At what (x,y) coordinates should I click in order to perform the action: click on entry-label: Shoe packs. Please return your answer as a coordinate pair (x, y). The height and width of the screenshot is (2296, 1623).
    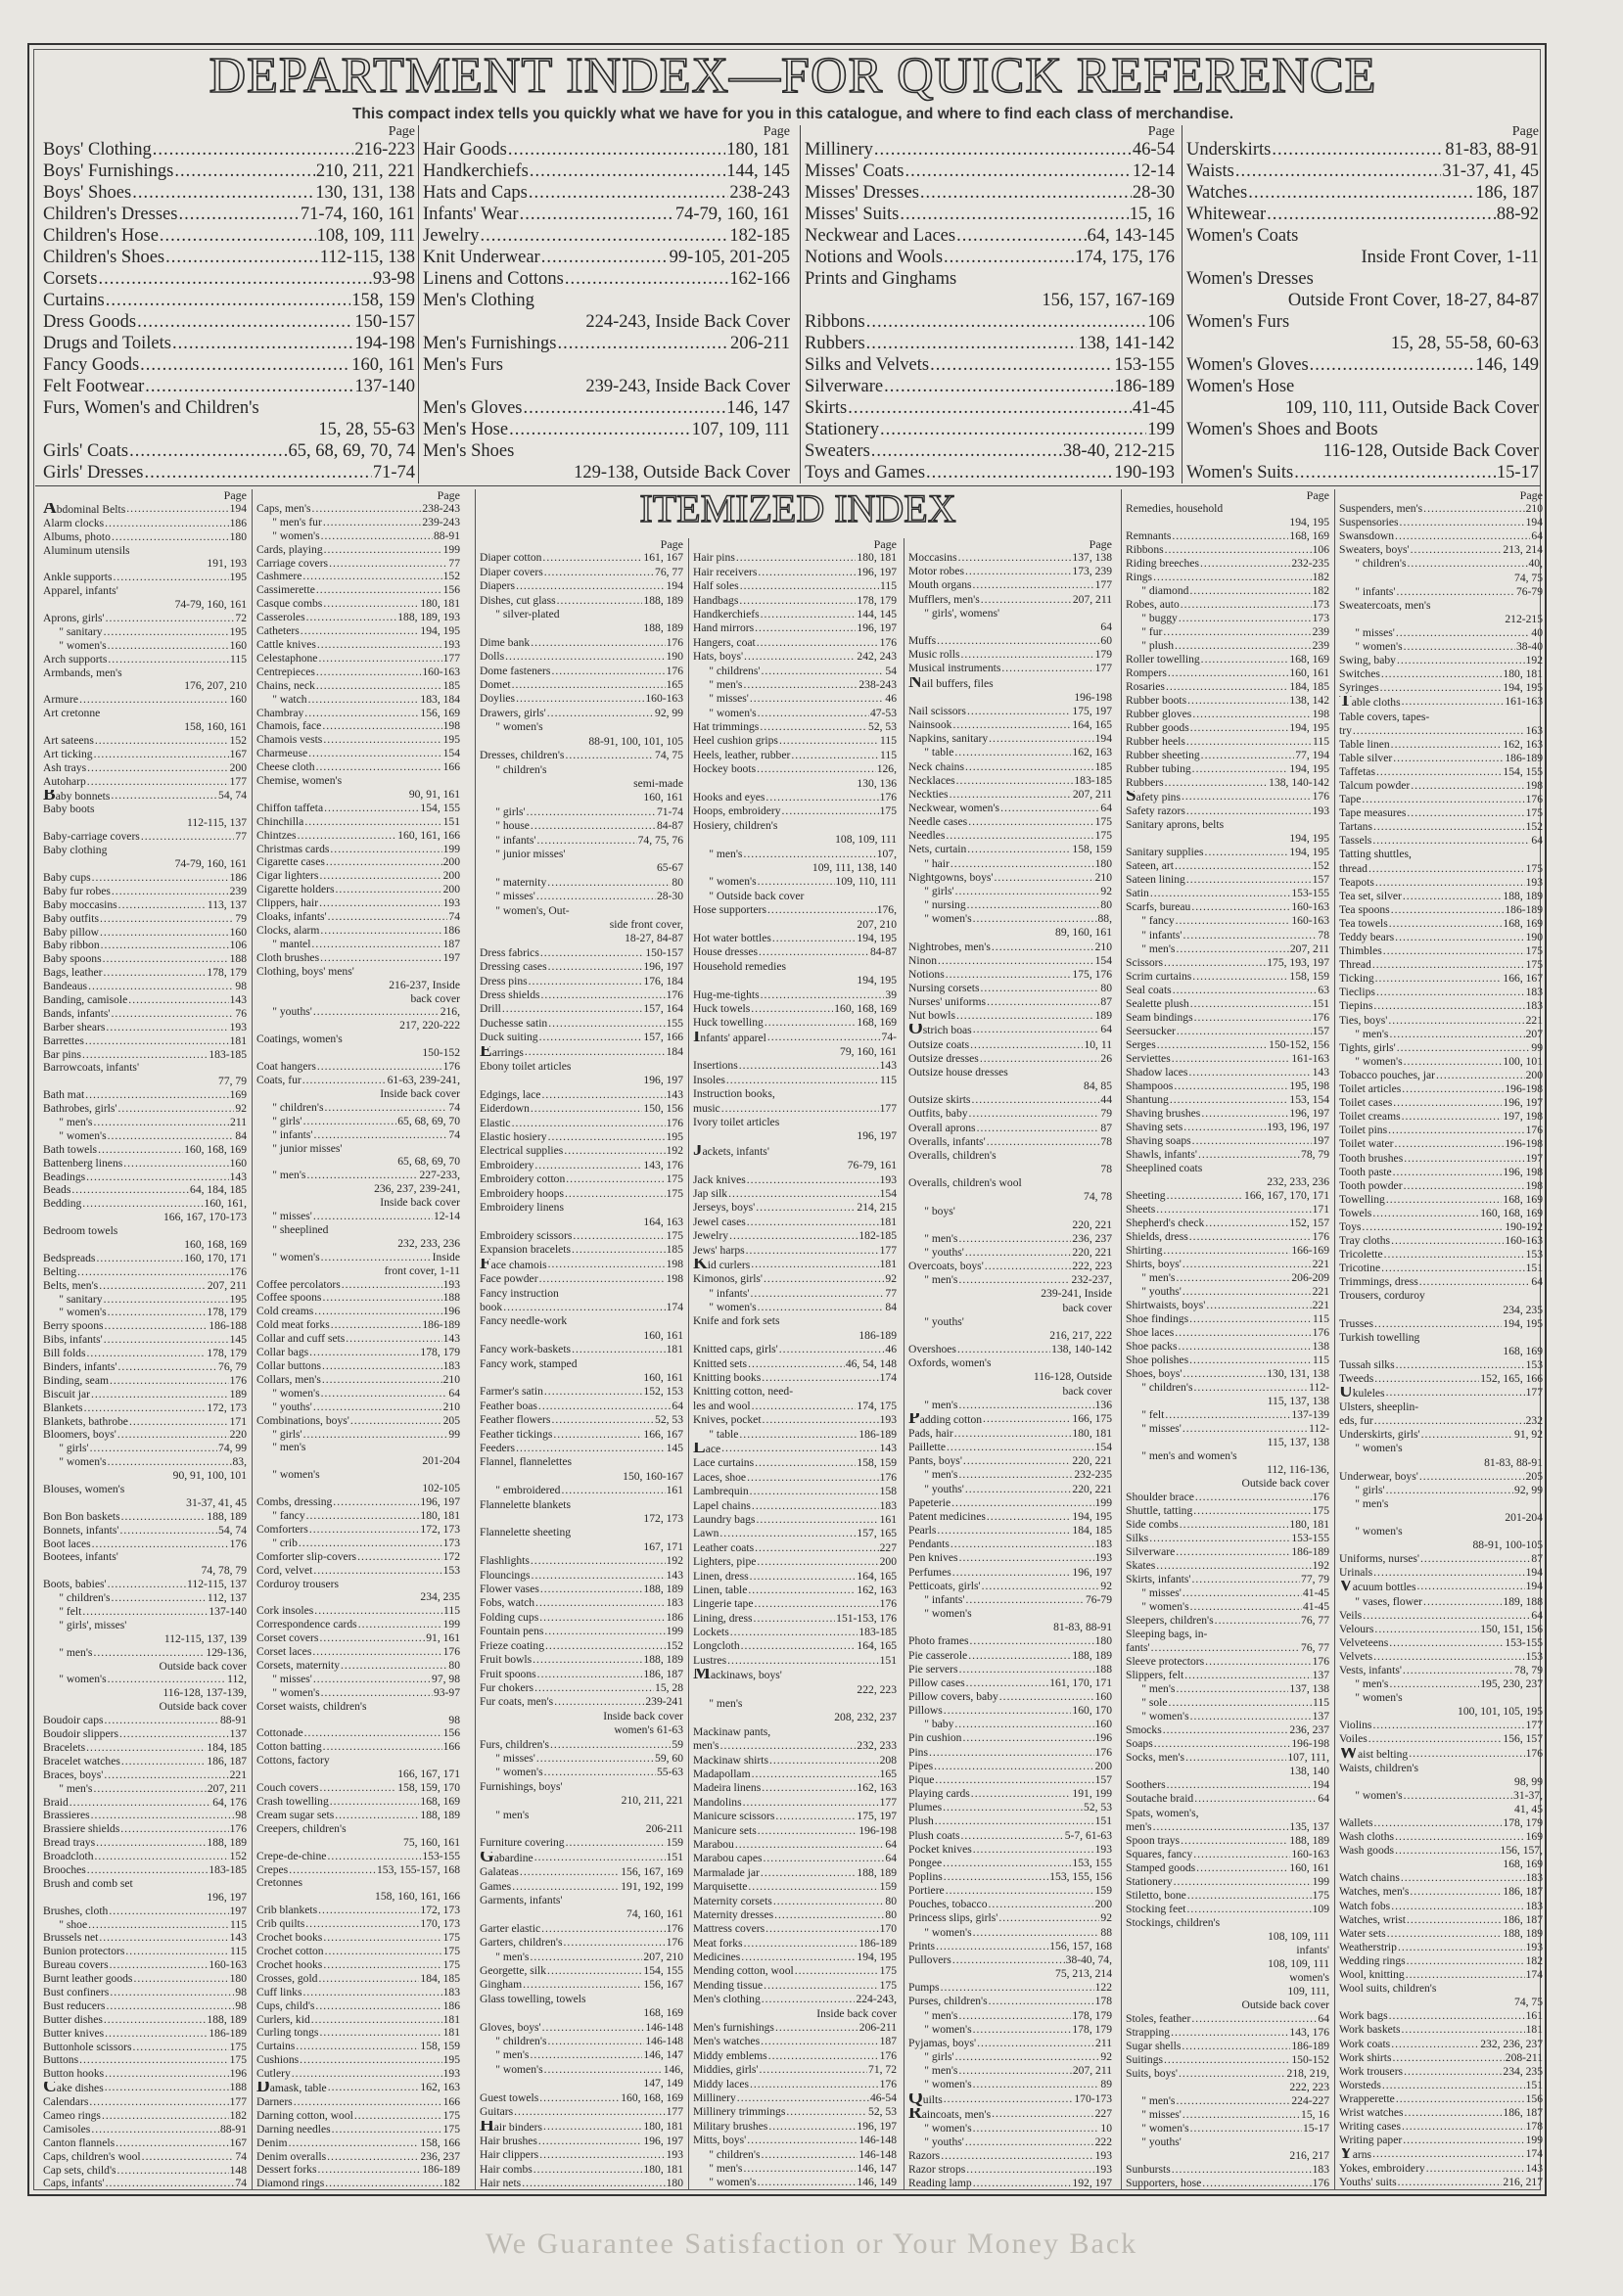
    Looking at the image, I should click on (1152, 1346).